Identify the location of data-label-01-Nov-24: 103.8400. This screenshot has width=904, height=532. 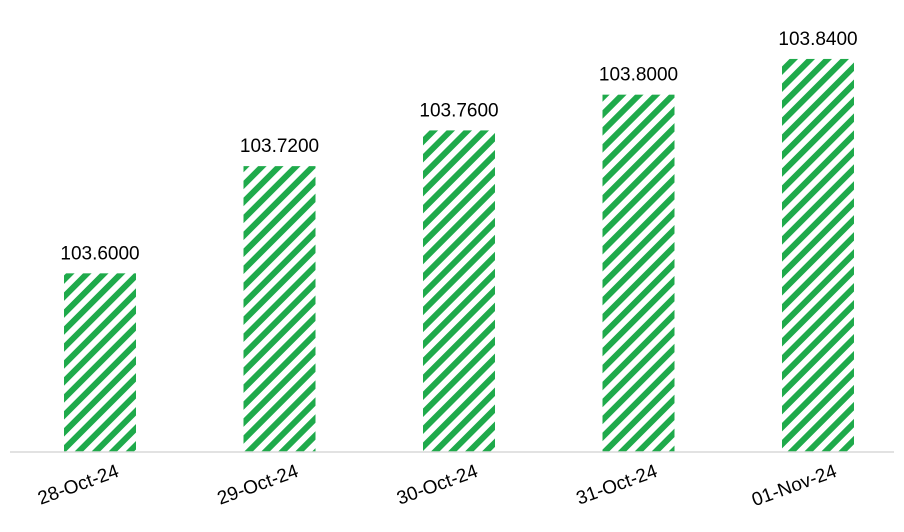
(817, 39).